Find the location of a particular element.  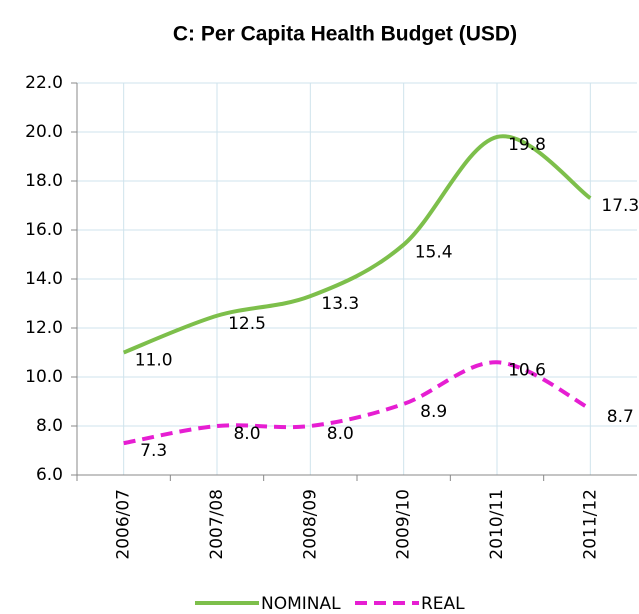

y-tick-label: 12.0 is located at coordinates (44, 328).